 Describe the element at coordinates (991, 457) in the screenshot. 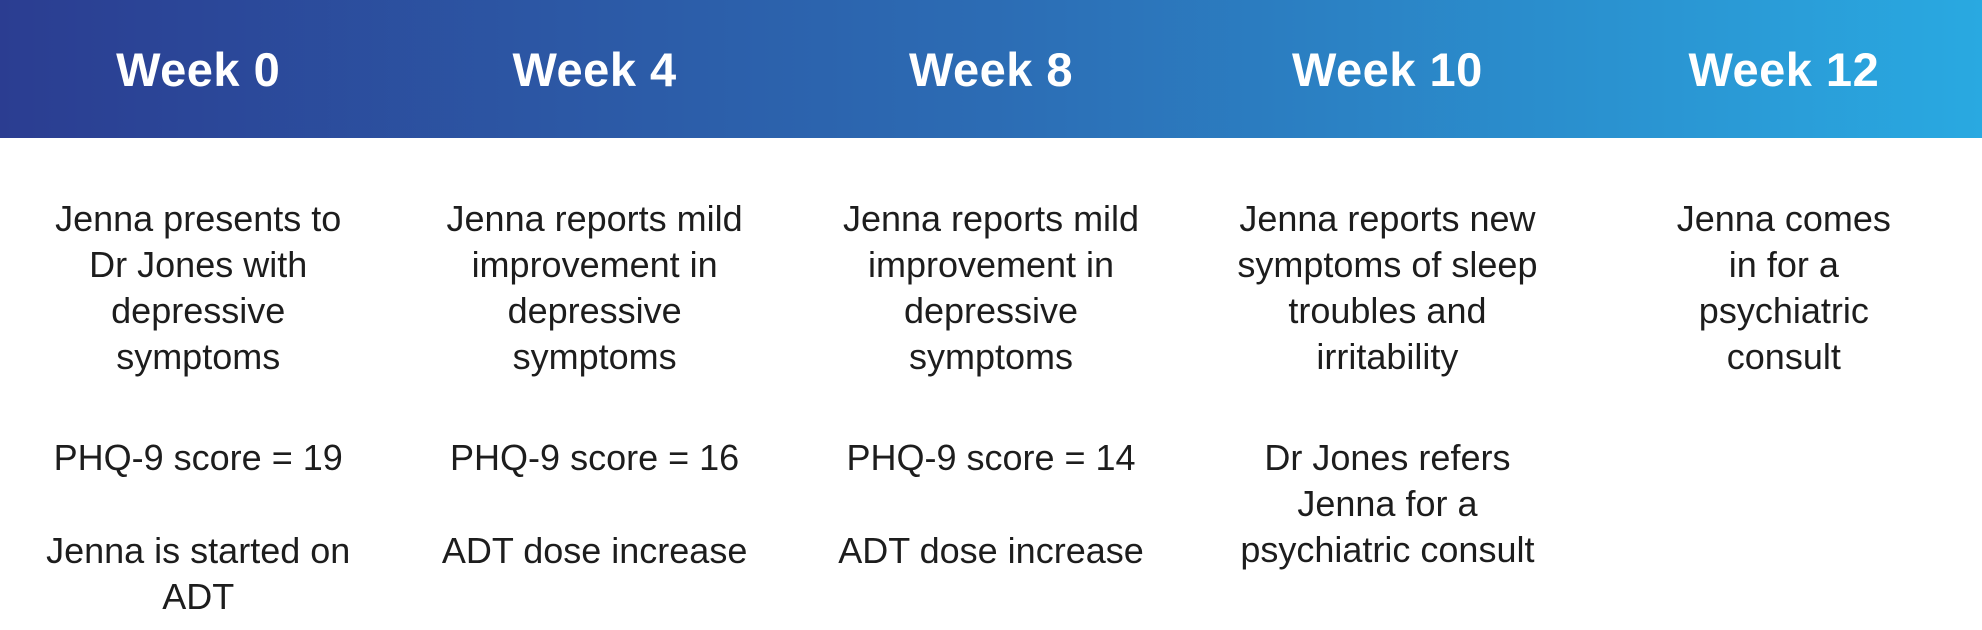

I see `event-text: PHQ-9 score = 14` at that location.